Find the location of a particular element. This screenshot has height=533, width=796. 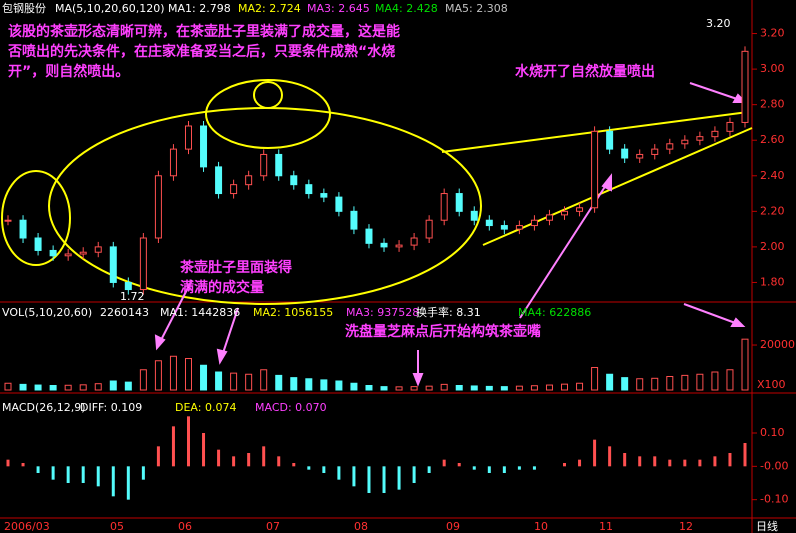

period-label: 日线 is located at coordinates (767, 526).